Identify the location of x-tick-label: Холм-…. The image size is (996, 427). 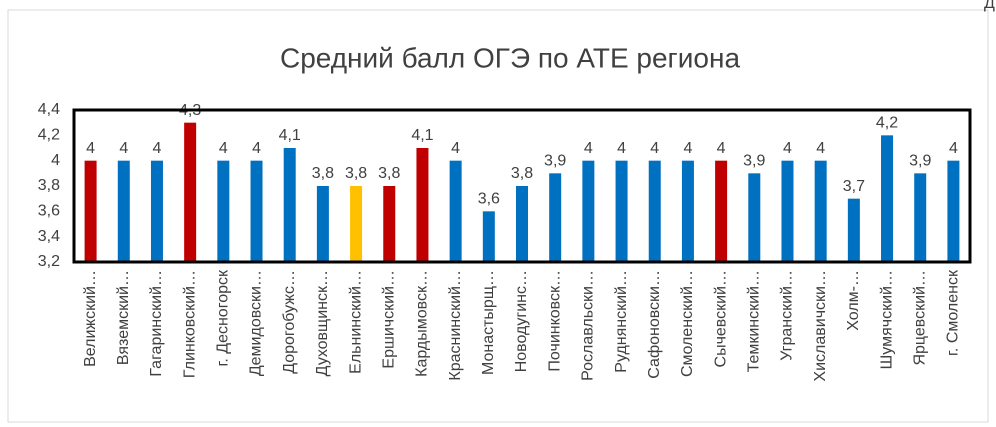
(853, 300).